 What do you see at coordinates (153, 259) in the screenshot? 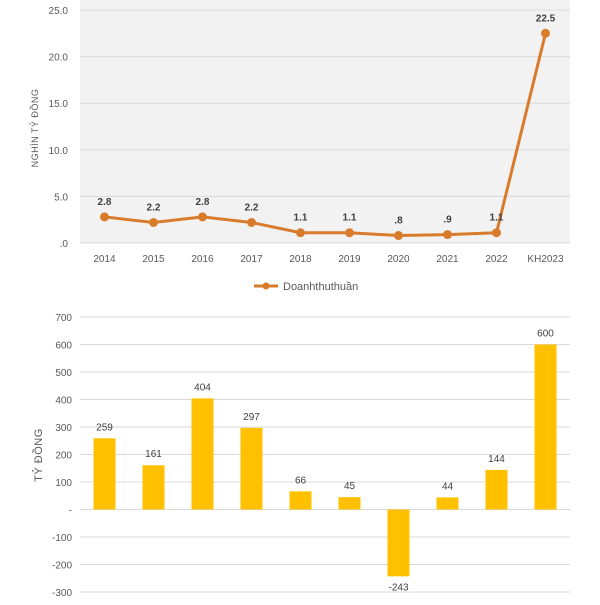
I see `line-chart-x-tick-label: 2015` at bounding box center [153, 259].